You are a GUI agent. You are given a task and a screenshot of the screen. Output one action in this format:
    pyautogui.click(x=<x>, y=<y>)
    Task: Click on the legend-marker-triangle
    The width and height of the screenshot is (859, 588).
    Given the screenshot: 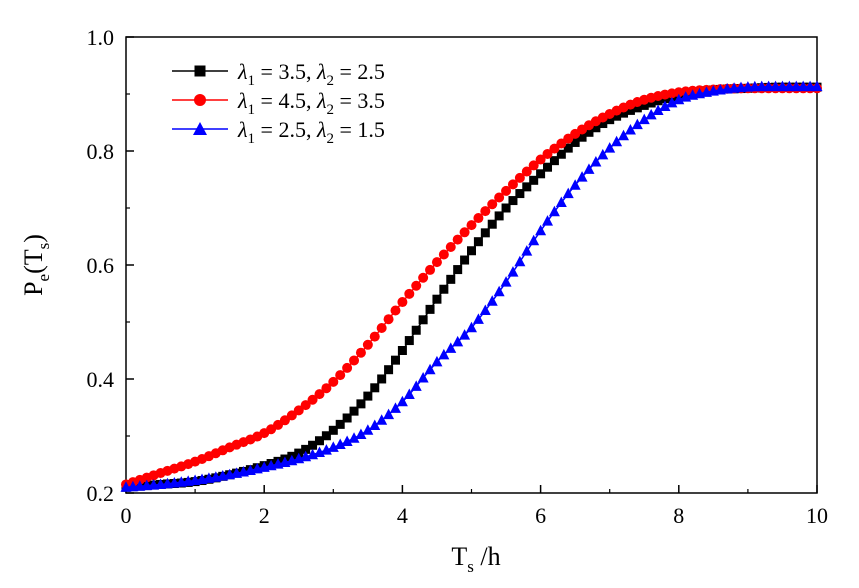 What is the action you would take?
    pyautogui.click(x=200, y=128)
    